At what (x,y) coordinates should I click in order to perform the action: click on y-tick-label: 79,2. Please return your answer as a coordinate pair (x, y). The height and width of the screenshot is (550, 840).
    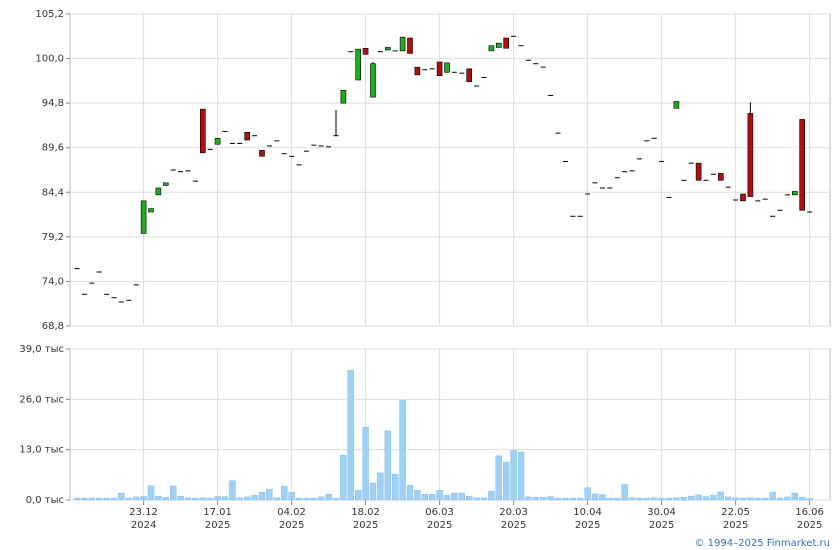
    Looking at the image, I should click on (53, 237).